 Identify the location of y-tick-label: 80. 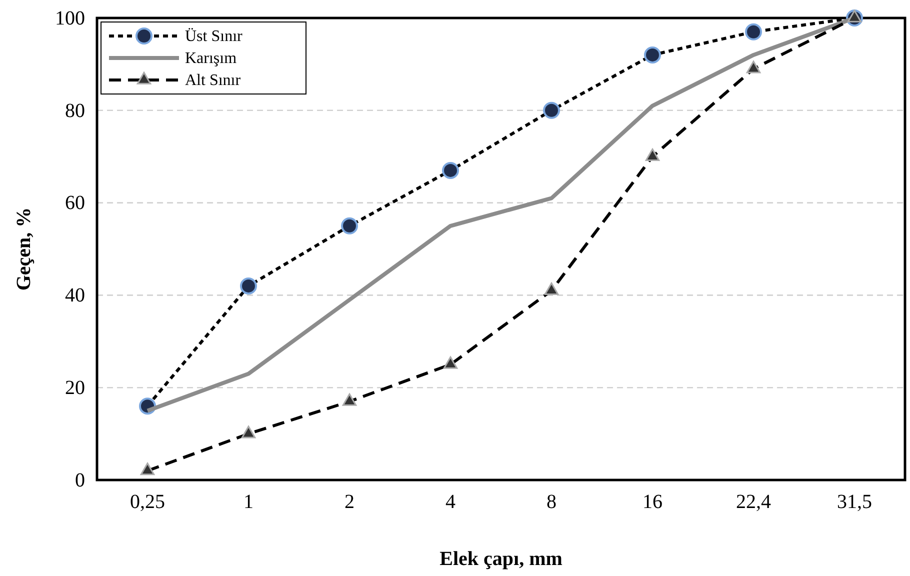
(75, 111).